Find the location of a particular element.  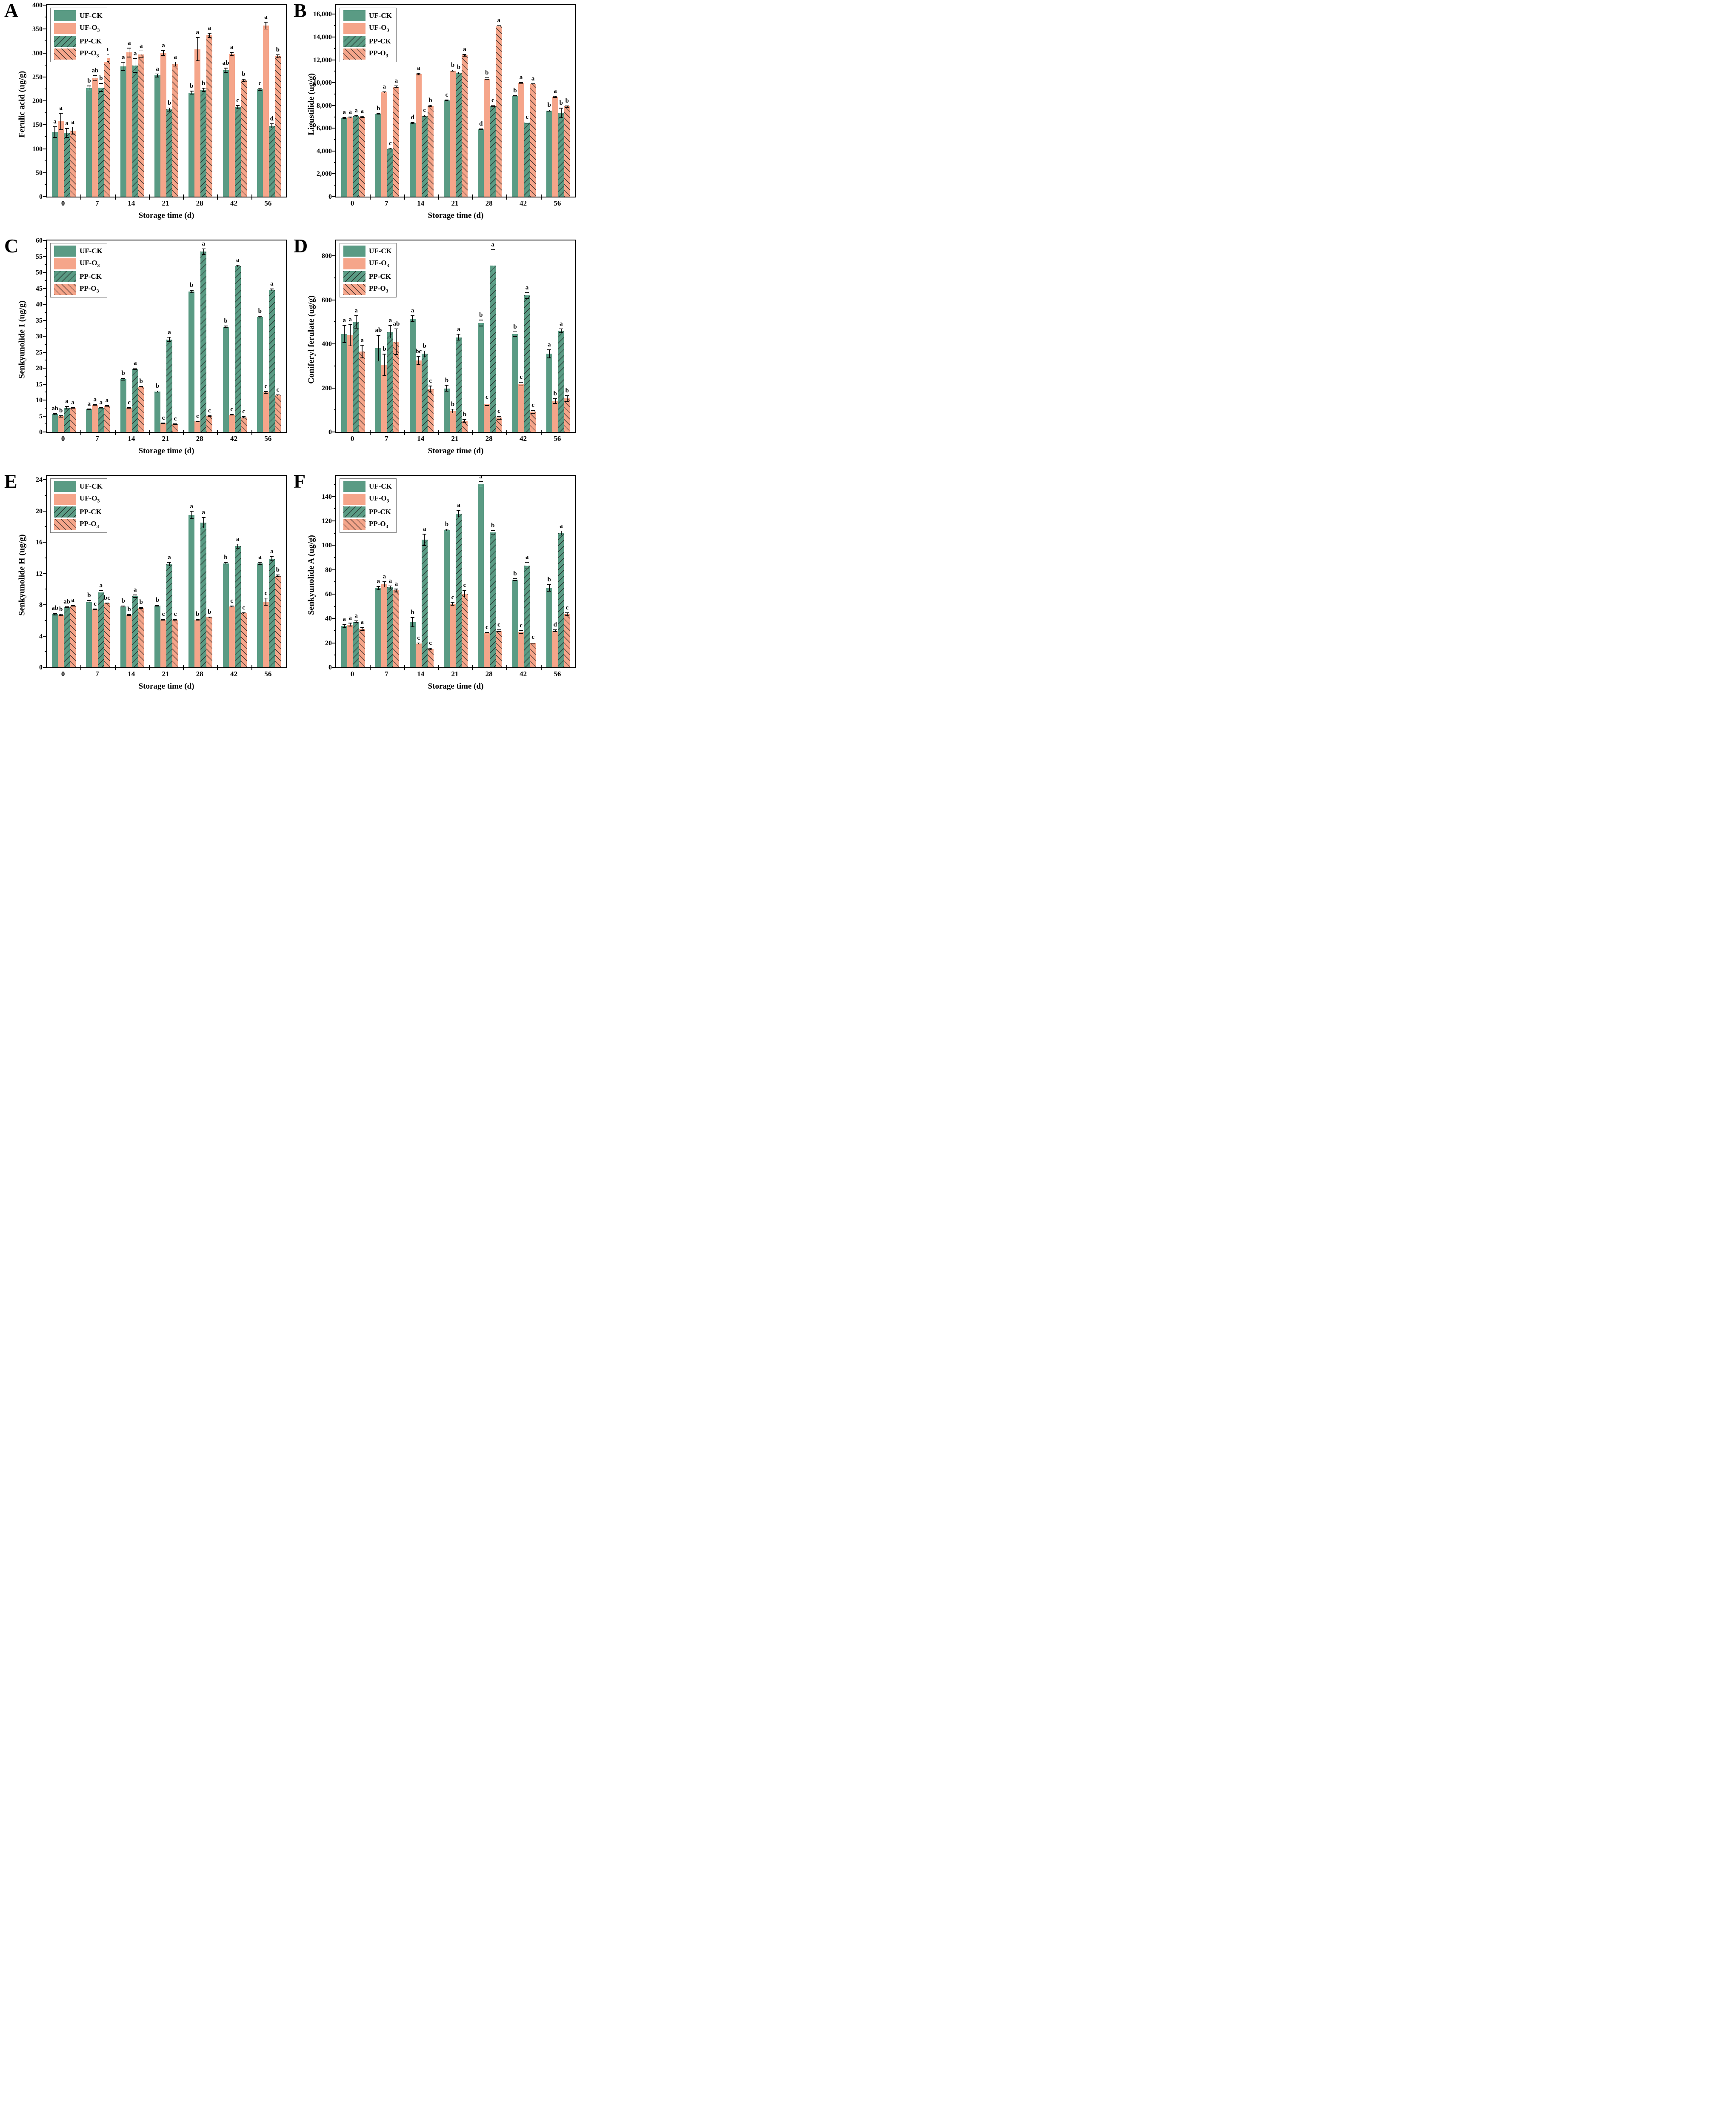

x-tick-label: 14 is located at coordinates (421, 674).